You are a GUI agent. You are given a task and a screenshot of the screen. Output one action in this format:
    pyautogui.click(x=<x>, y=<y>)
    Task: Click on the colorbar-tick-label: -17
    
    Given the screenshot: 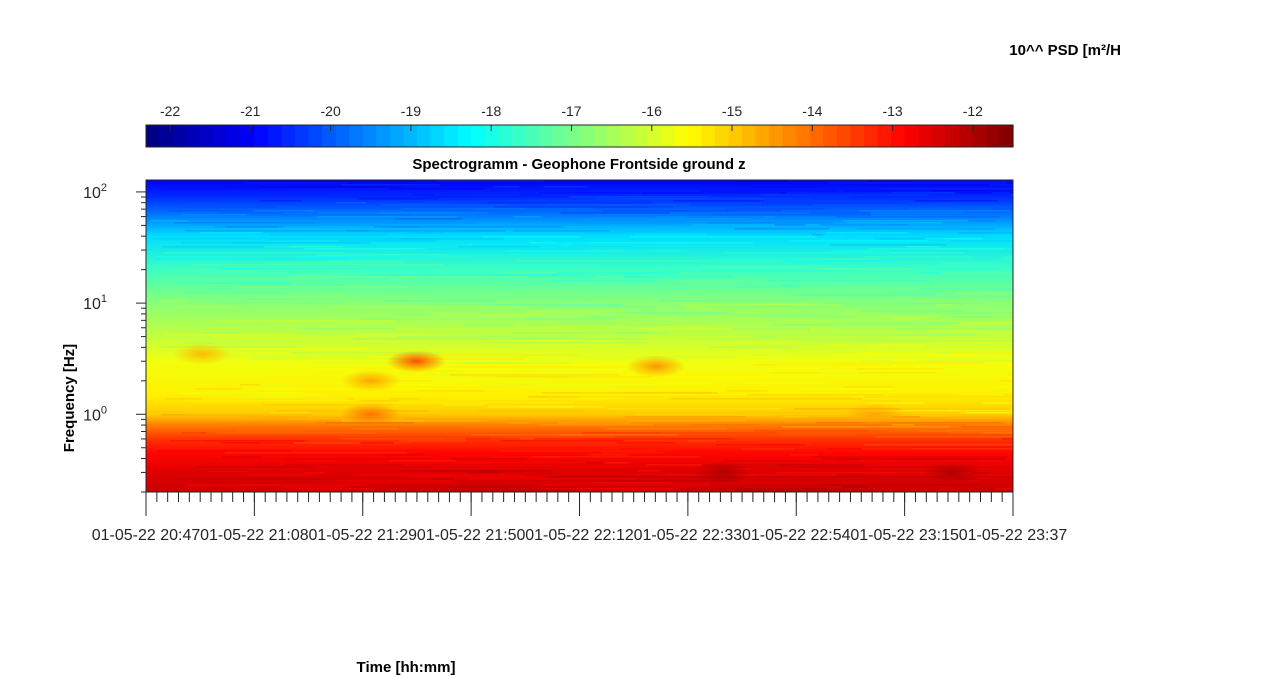 What is the action you would take?
    pyautogui.click(x=571, y=111)
    